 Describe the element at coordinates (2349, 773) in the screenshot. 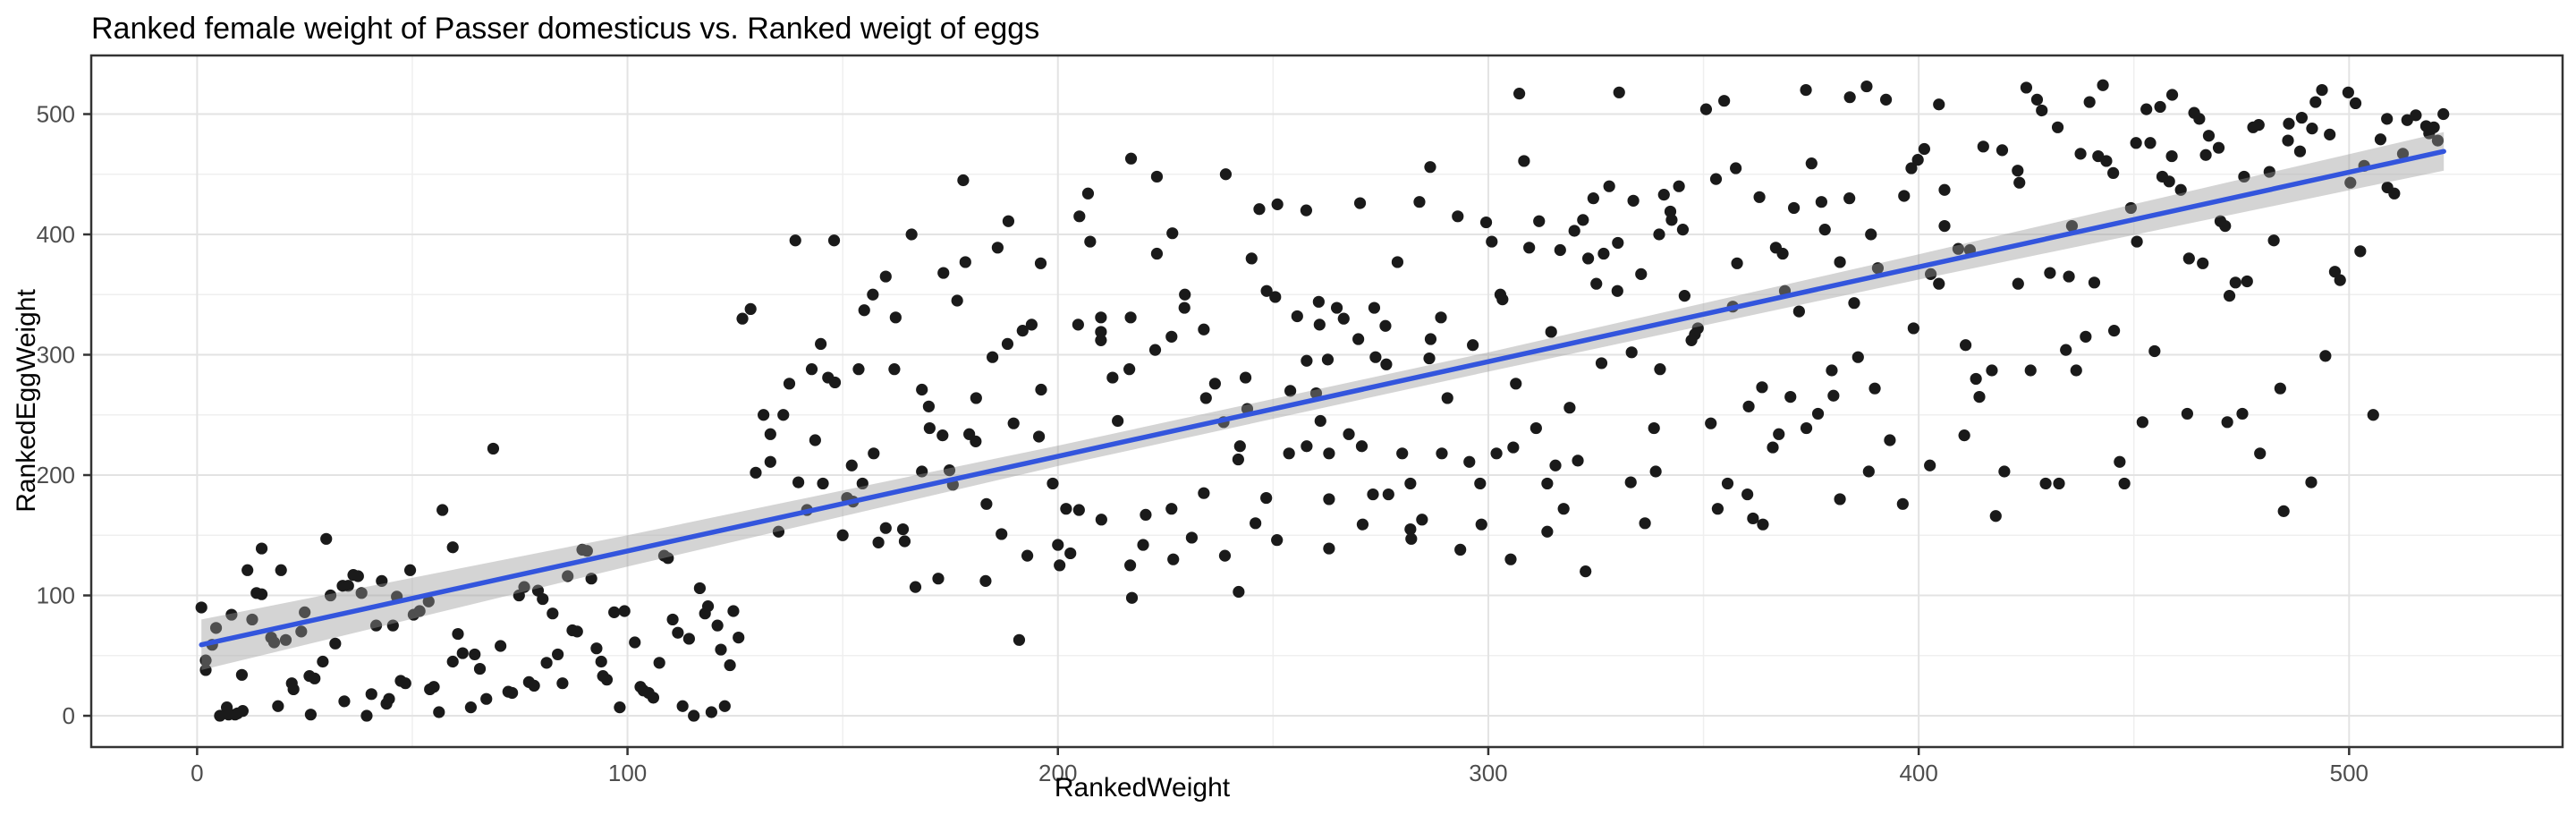

I see `x-tick-label: 500` at that location.